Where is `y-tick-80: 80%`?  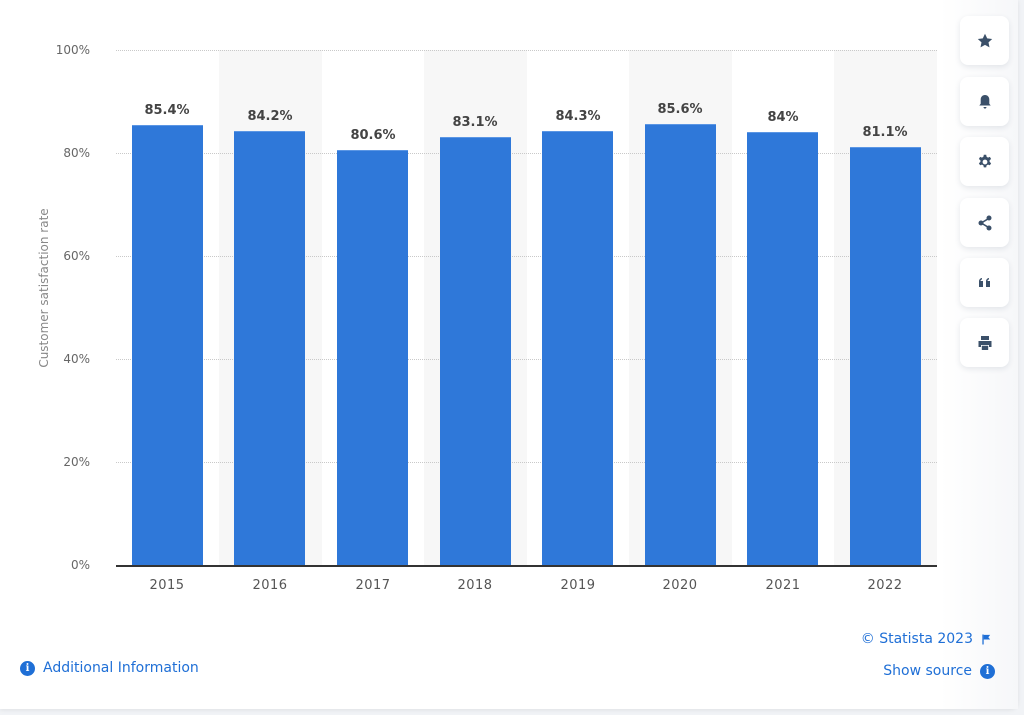
y-tick-80: 80% is located at coordinates (76, 153).